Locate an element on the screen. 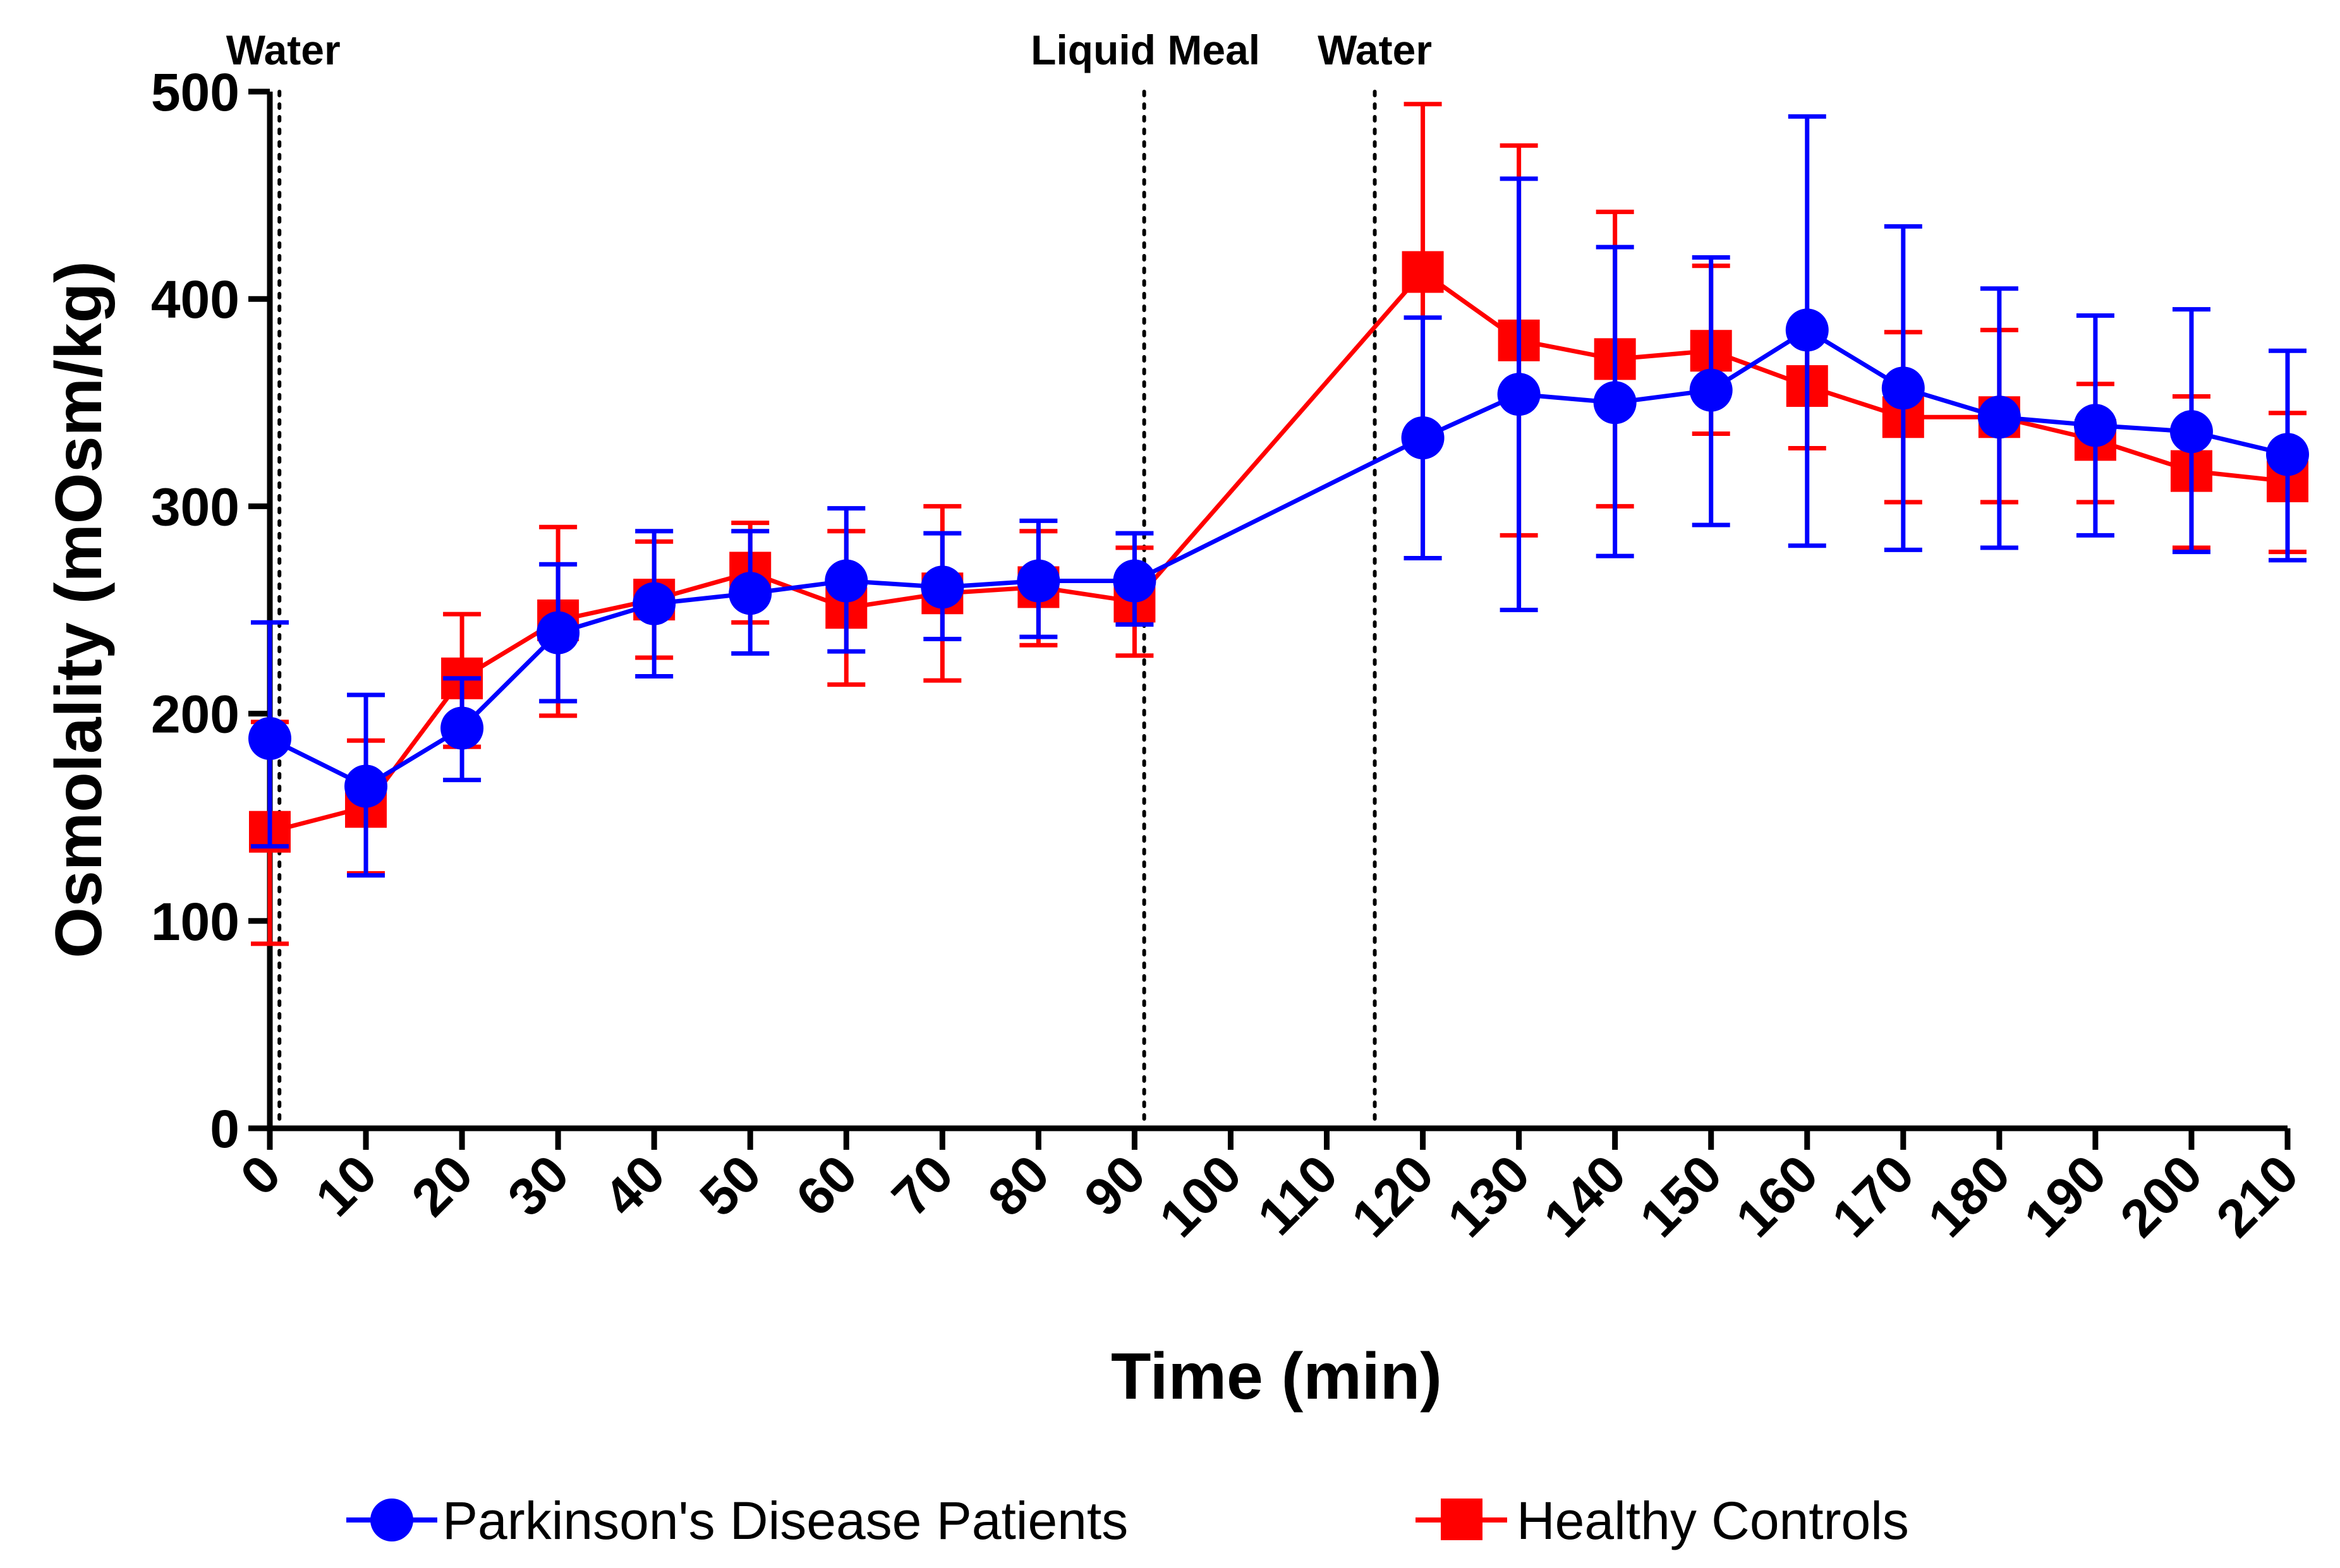 The width and height of the screenshot is (2340, 1568). legend-marker-pd is located at coordinates (391, 1520).